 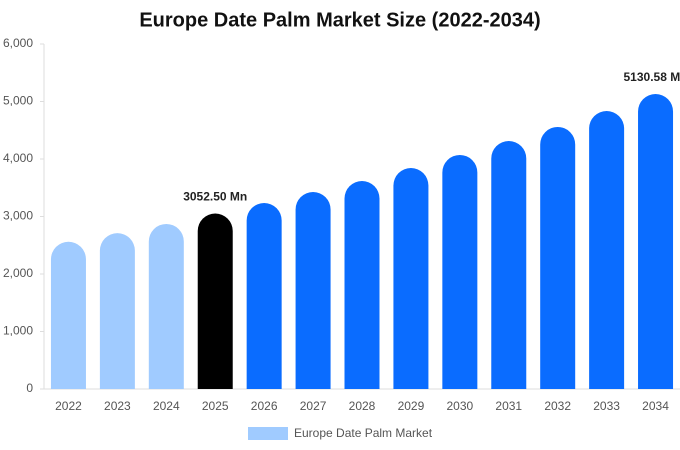 What do you see at coordinates (117, 406) in the screenshot?
I see `x-tick-label: 2023` at bounding box center [117, 406].